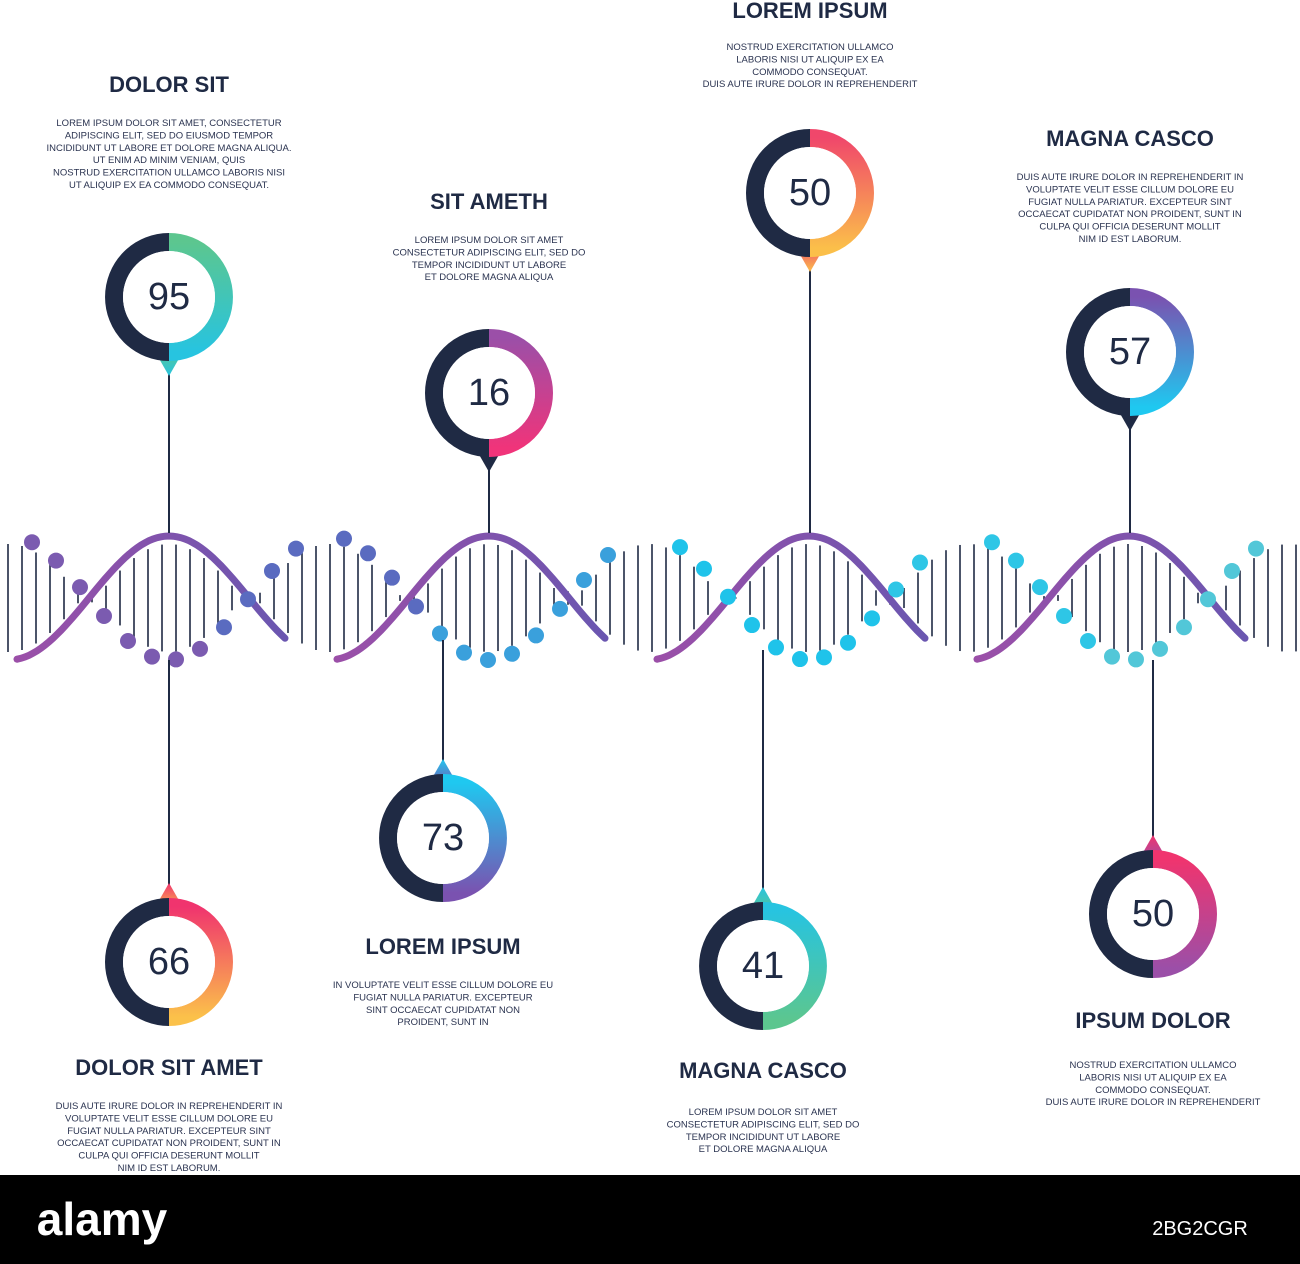 The height and width of the screenshot is (1264, 1300). What do you see at coordinates (169, 185) in the screenshot?
I see `body-line: UT ALIQUIP EX EA COMMODO CONSEQUAT.` at bounding box center [169, 185].